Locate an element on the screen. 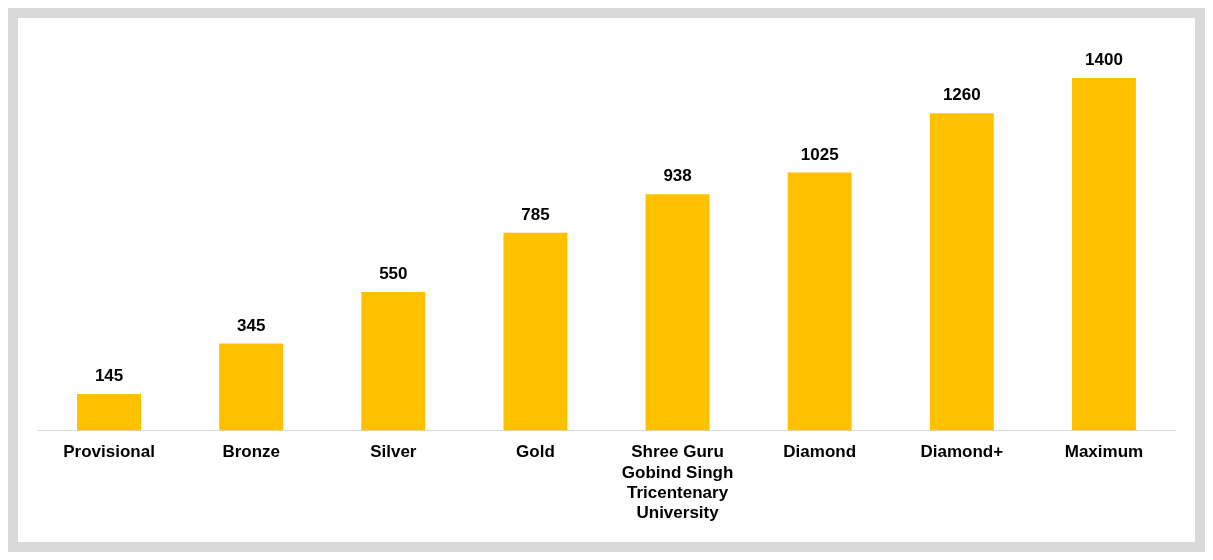  data-label: 938 is located at coordinates (677, 176).